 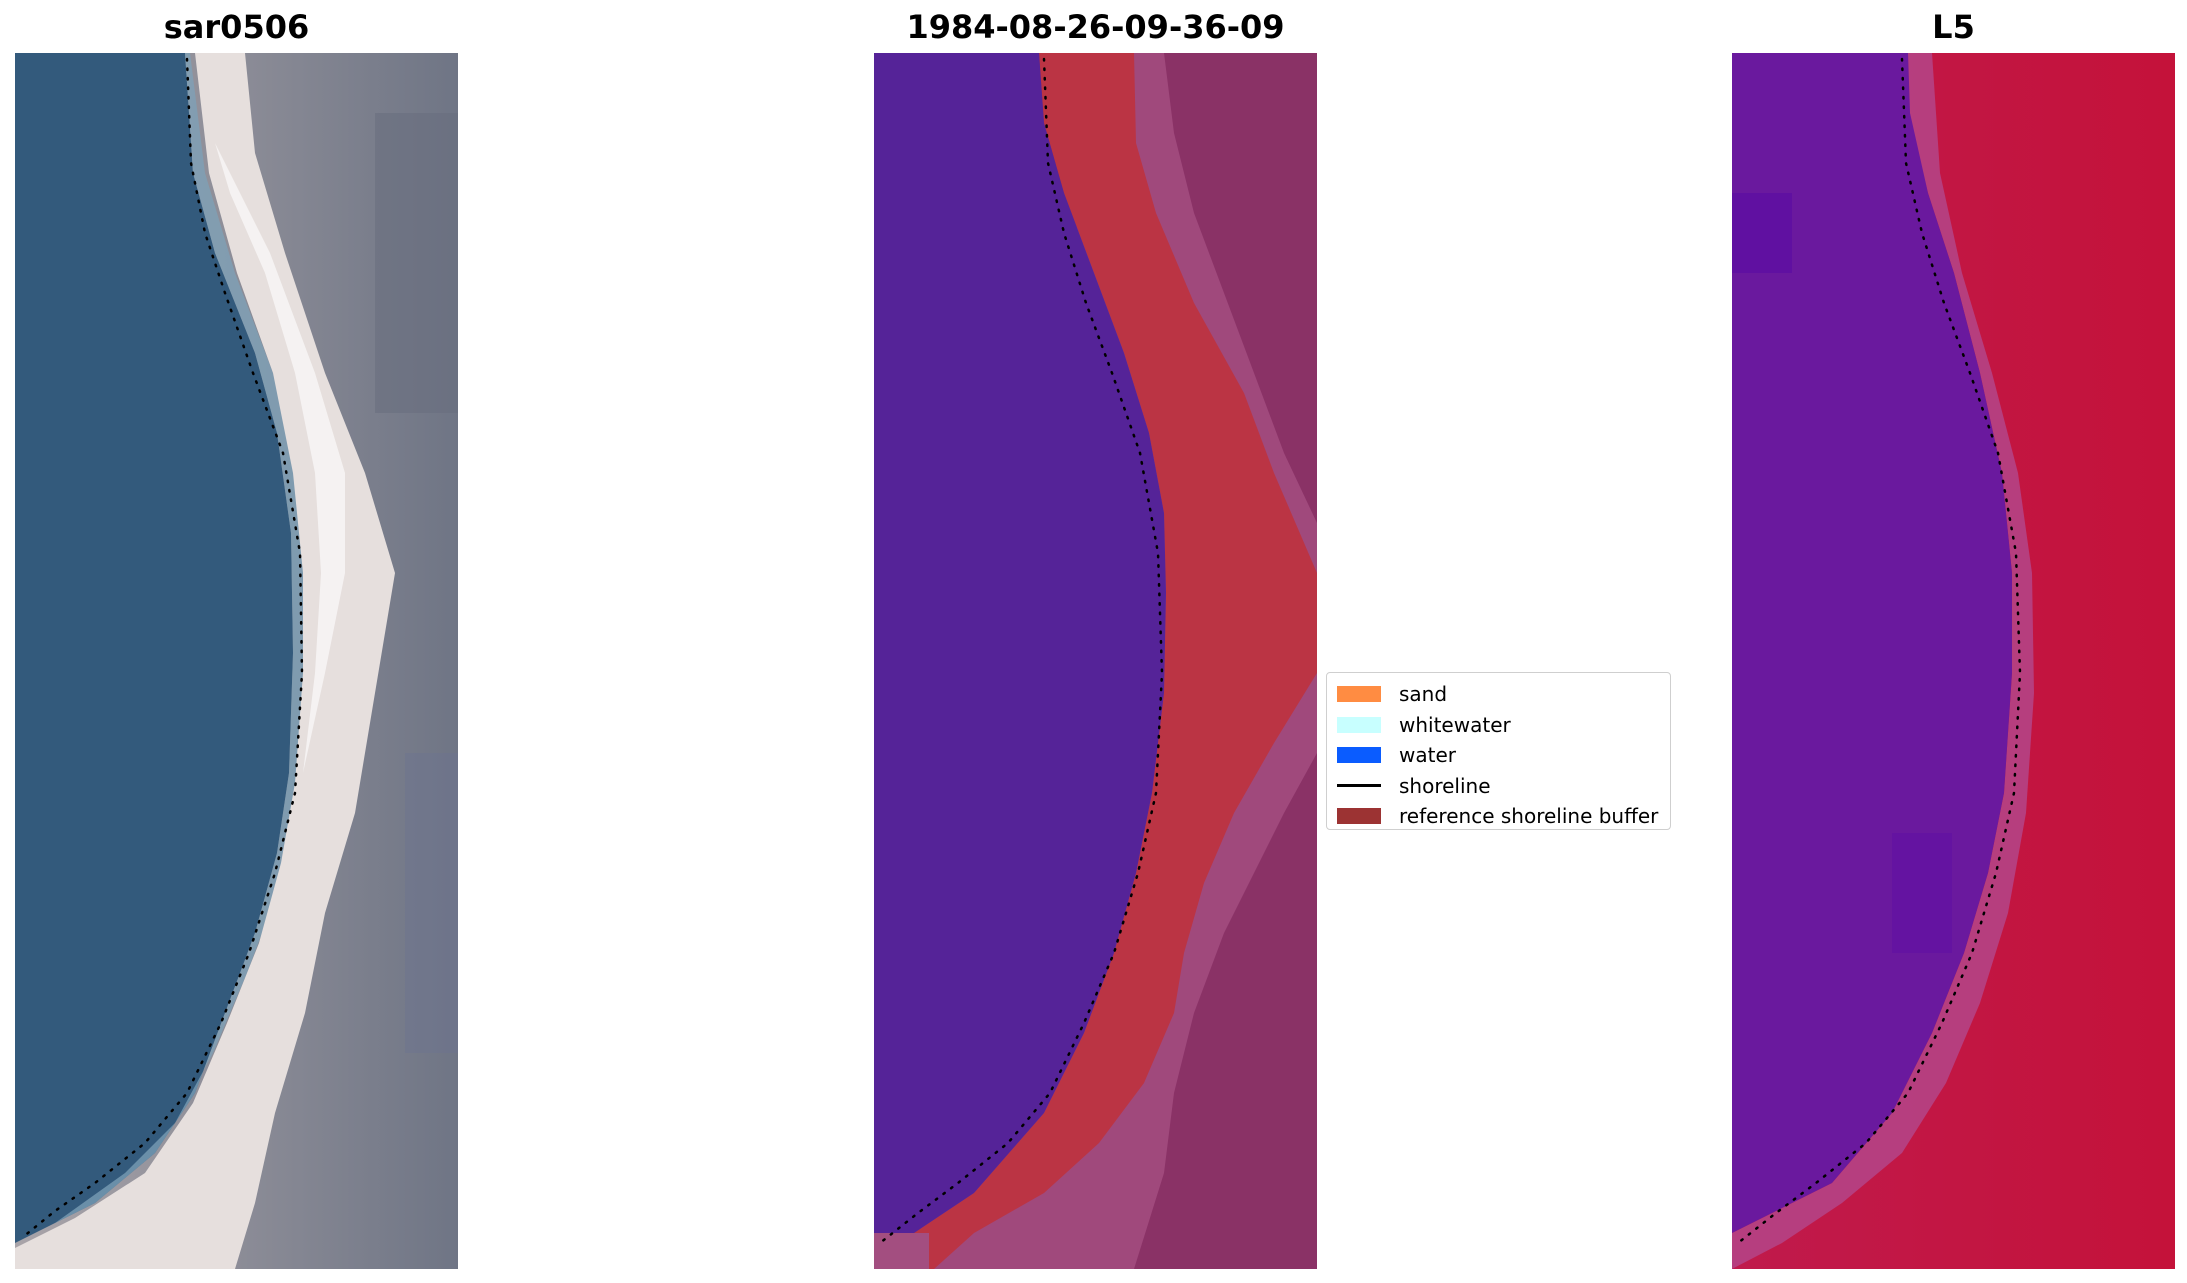 What do you see at coordinates (1498, 755) in the screenshot?
I see `legend-item-water: water` at bounding box center [1498, 755].